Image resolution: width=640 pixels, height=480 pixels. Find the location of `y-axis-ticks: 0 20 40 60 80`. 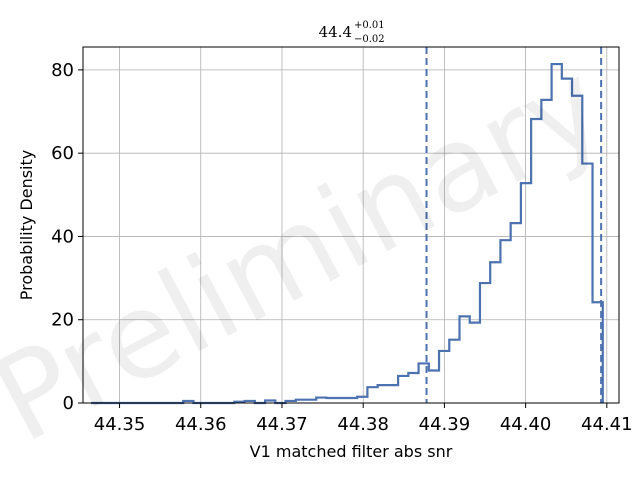

y-axis-ticks: 0 20 40 60 80 is located at coordinates (67, 237).